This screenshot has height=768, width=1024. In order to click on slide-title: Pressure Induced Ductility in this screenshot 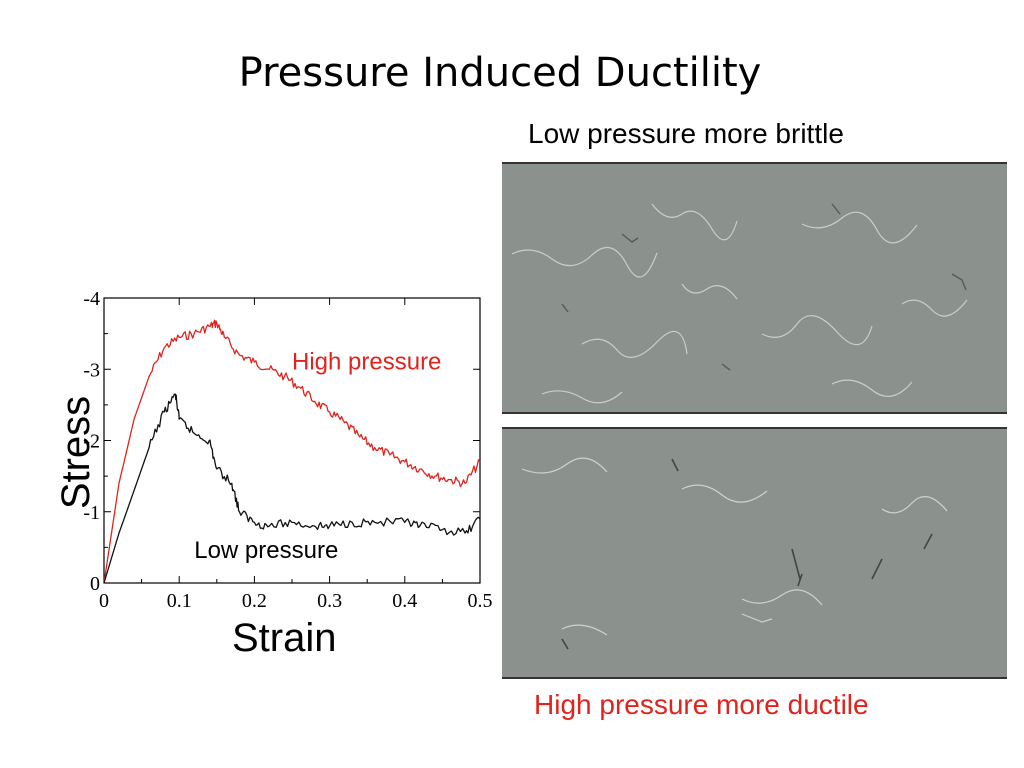, I will do `click(500, 73)`.